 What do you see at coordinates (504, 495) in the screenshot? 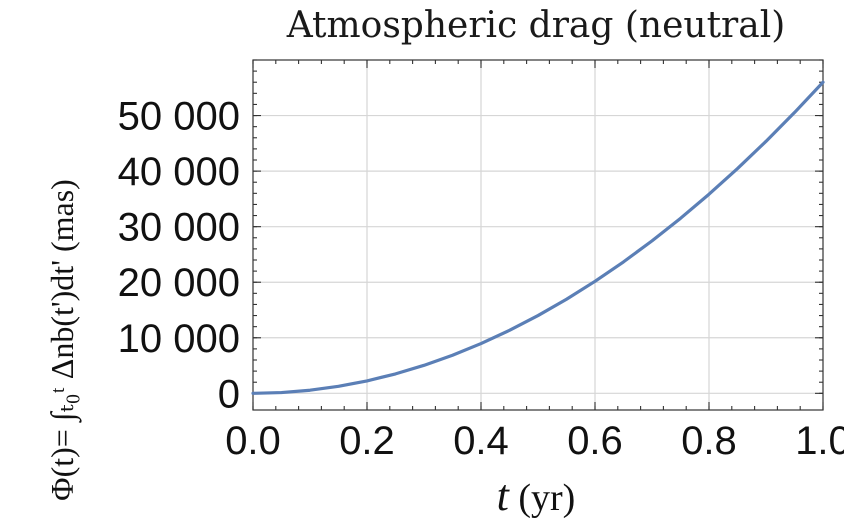
I see `x-axis-label-symbol: t` at bounding box center [504, 495].